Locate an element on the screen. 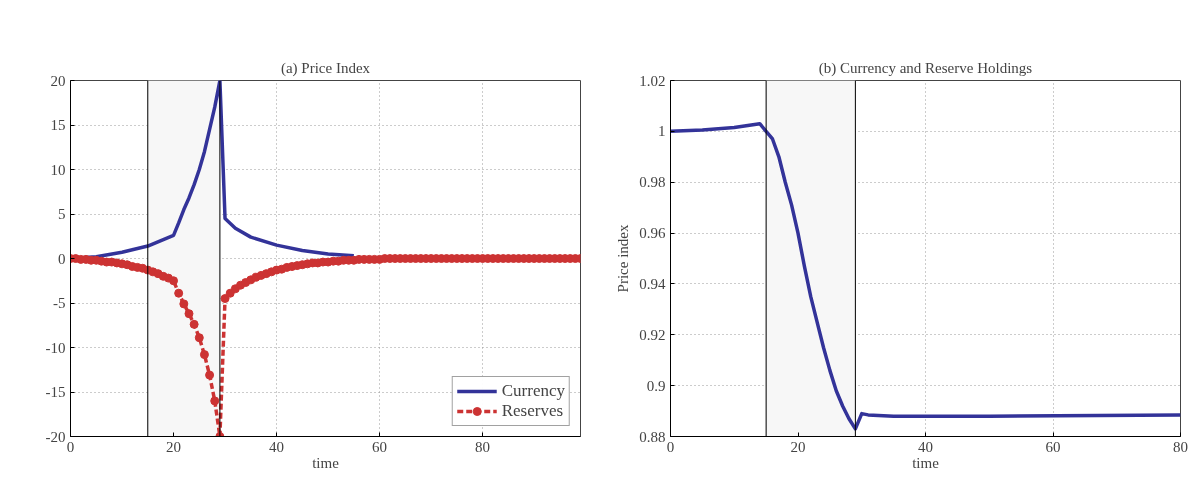 This screenshot has width=1200, height=481. y-tick-label: -20 is located at coordinates (55, 436).